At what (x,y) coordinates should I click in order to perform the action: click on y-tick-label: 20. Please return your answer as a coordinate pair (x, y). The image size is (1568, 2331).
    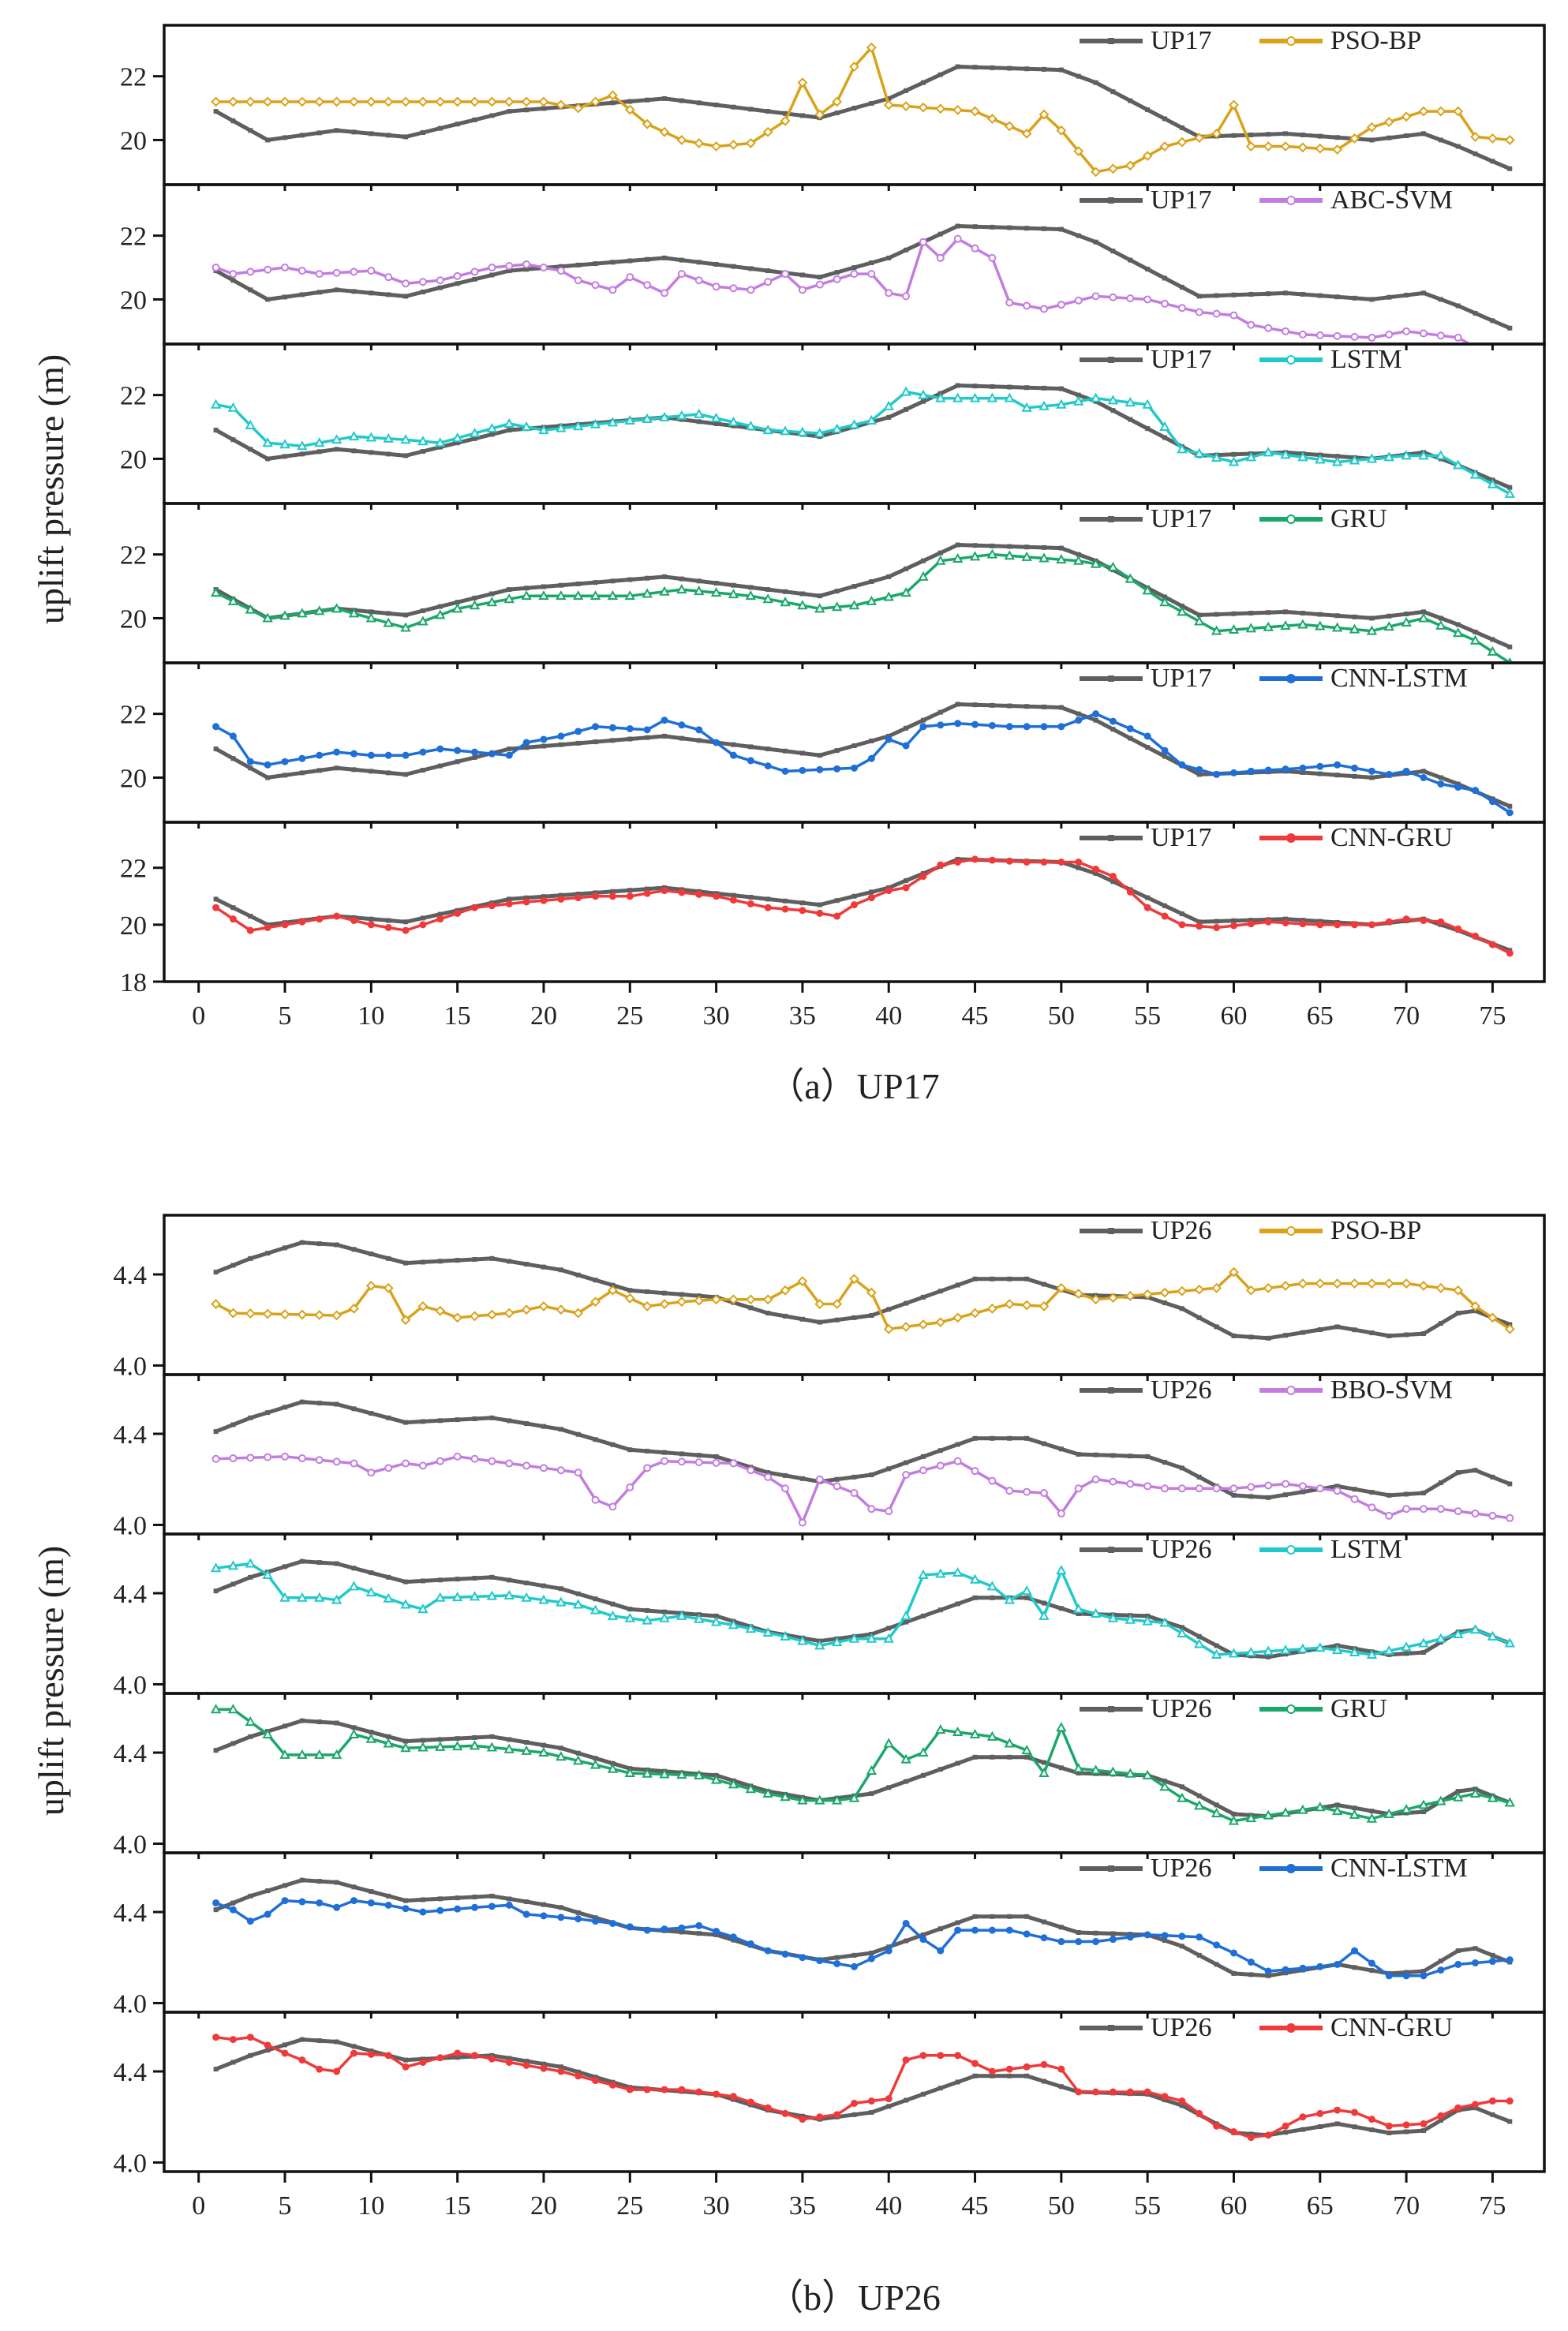
    Looking at the image, I should click on (134, 141).